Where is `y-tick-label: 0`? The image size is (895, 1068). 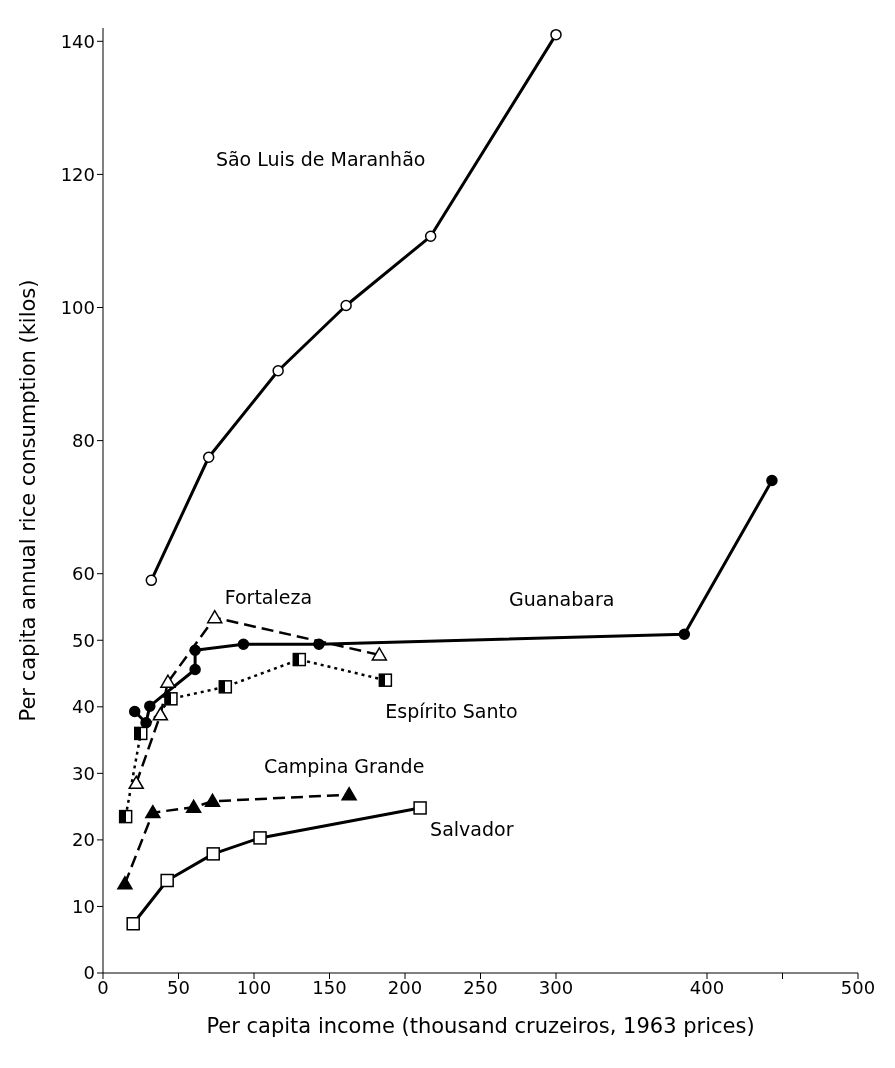 y-tick-label: 0 is located at coordinates (89, 973).